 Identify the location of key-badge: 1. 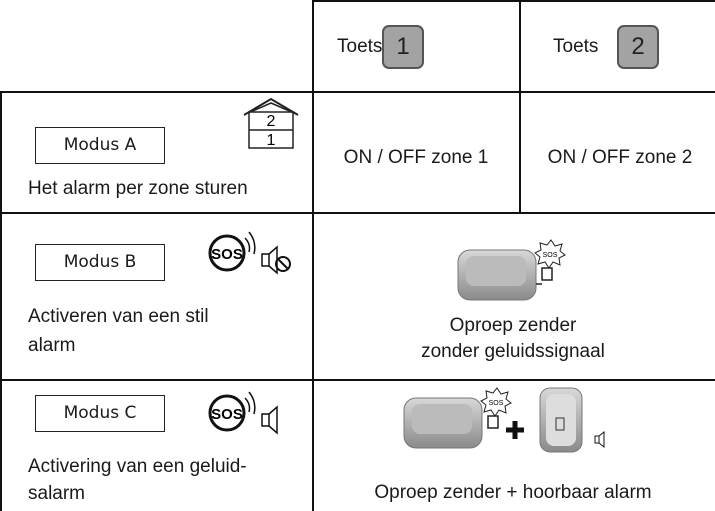
(403, 47).